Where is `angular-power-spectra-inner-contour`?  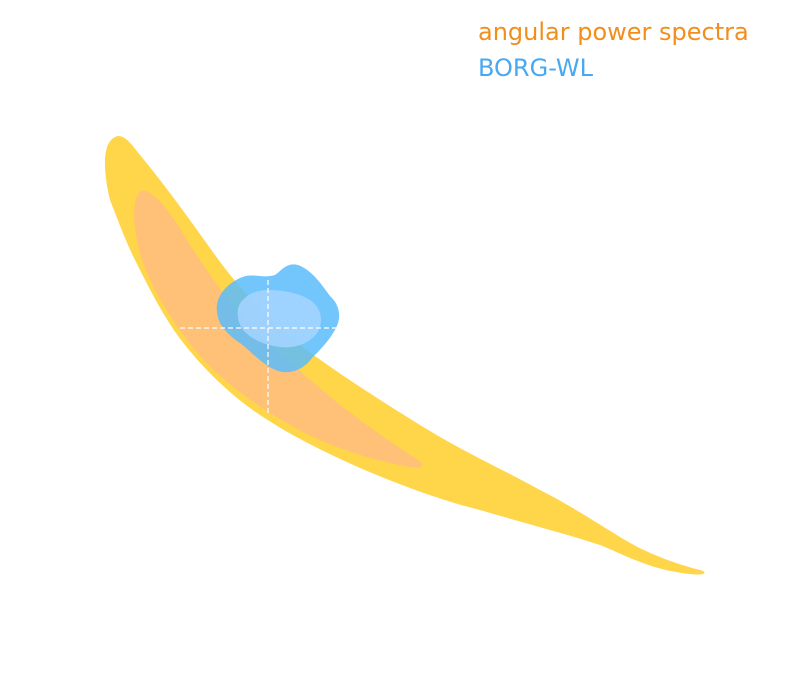 angular-power-spectra-inner-contour is located at coordinates (278, 329).